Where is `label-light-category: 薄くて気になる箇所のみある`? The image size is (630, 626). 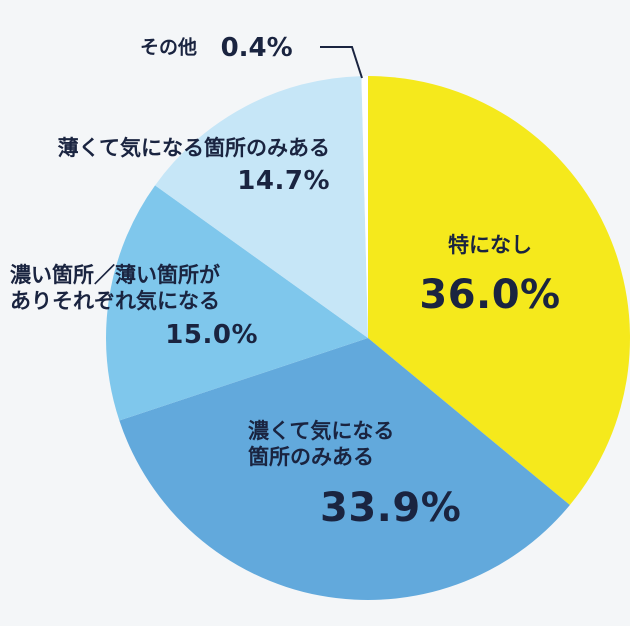 label-light-category: 薄くて気になる箇所のみある is located at coordinates (193, 148).